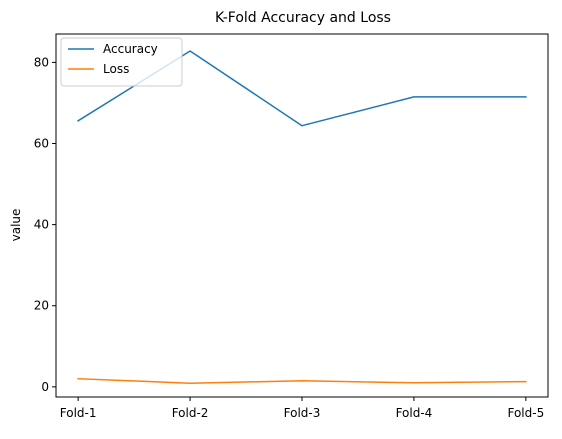 This screenshot has height=439, width=562. Describe the element at coordinates (78, 413) in the screenshot. I see `x-tick-label: Fold-1` at that location.